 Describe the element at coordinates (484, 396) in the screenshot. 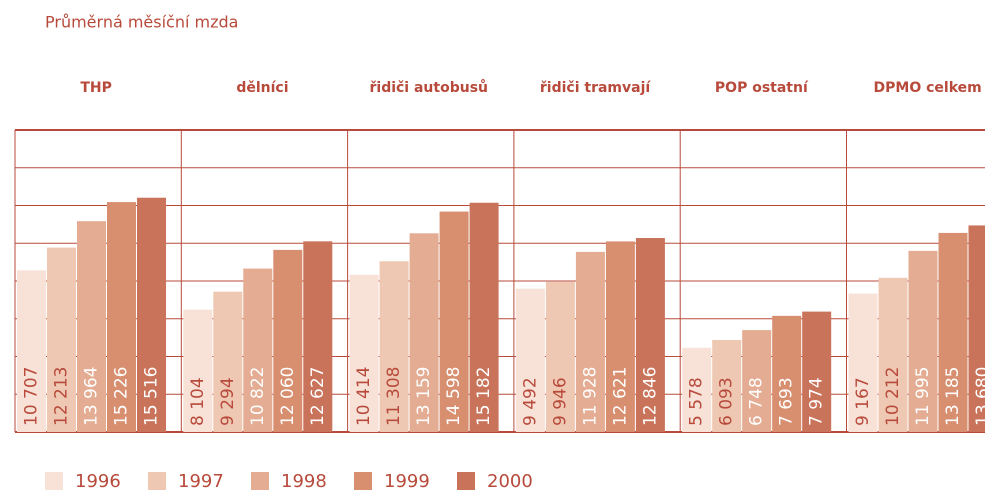

I see `value-label: 15 182` at that location.